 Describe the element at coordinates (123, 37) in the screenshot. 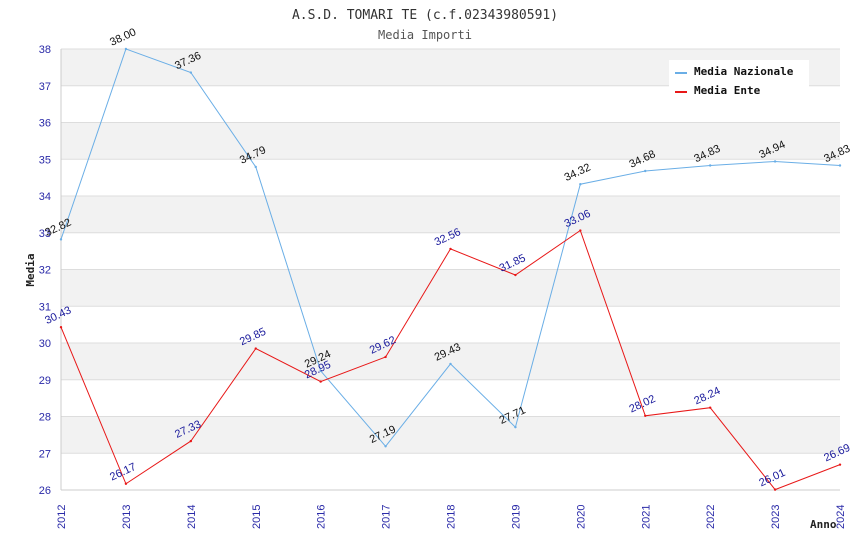

I see `data-label: 38.00` at that location.